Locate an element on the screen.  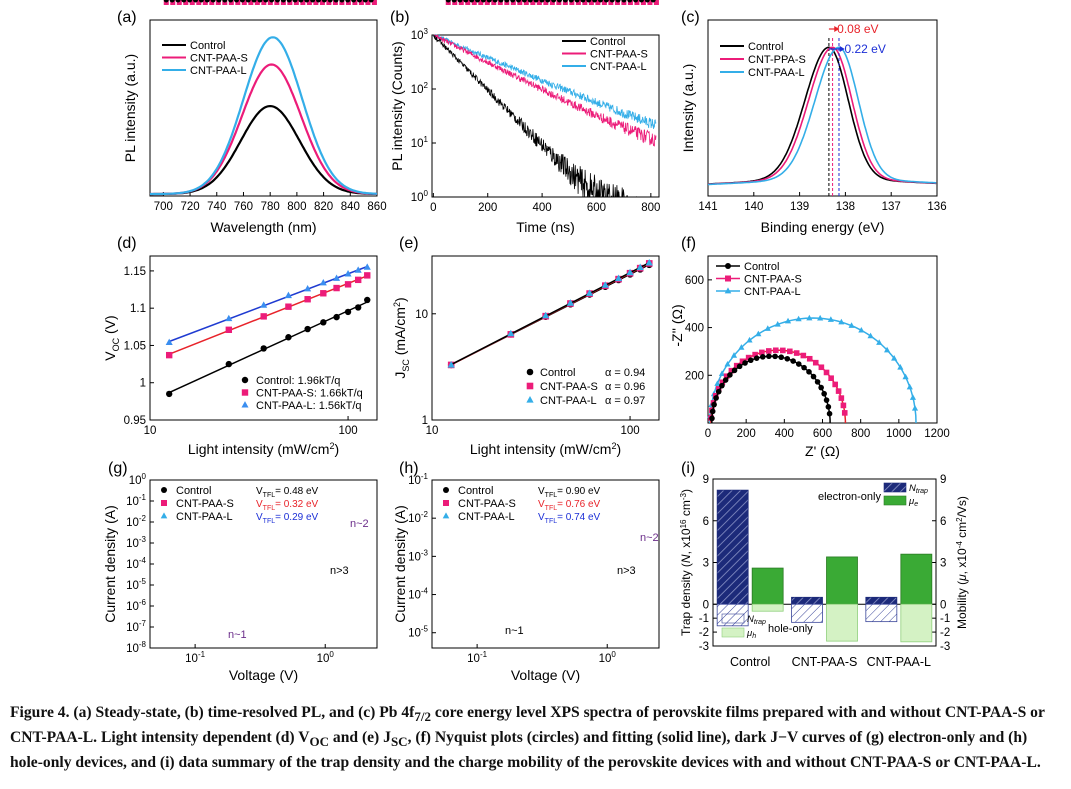
vtfl-label: VTFL= 0.29 eV is located at coordinates (287, 518).